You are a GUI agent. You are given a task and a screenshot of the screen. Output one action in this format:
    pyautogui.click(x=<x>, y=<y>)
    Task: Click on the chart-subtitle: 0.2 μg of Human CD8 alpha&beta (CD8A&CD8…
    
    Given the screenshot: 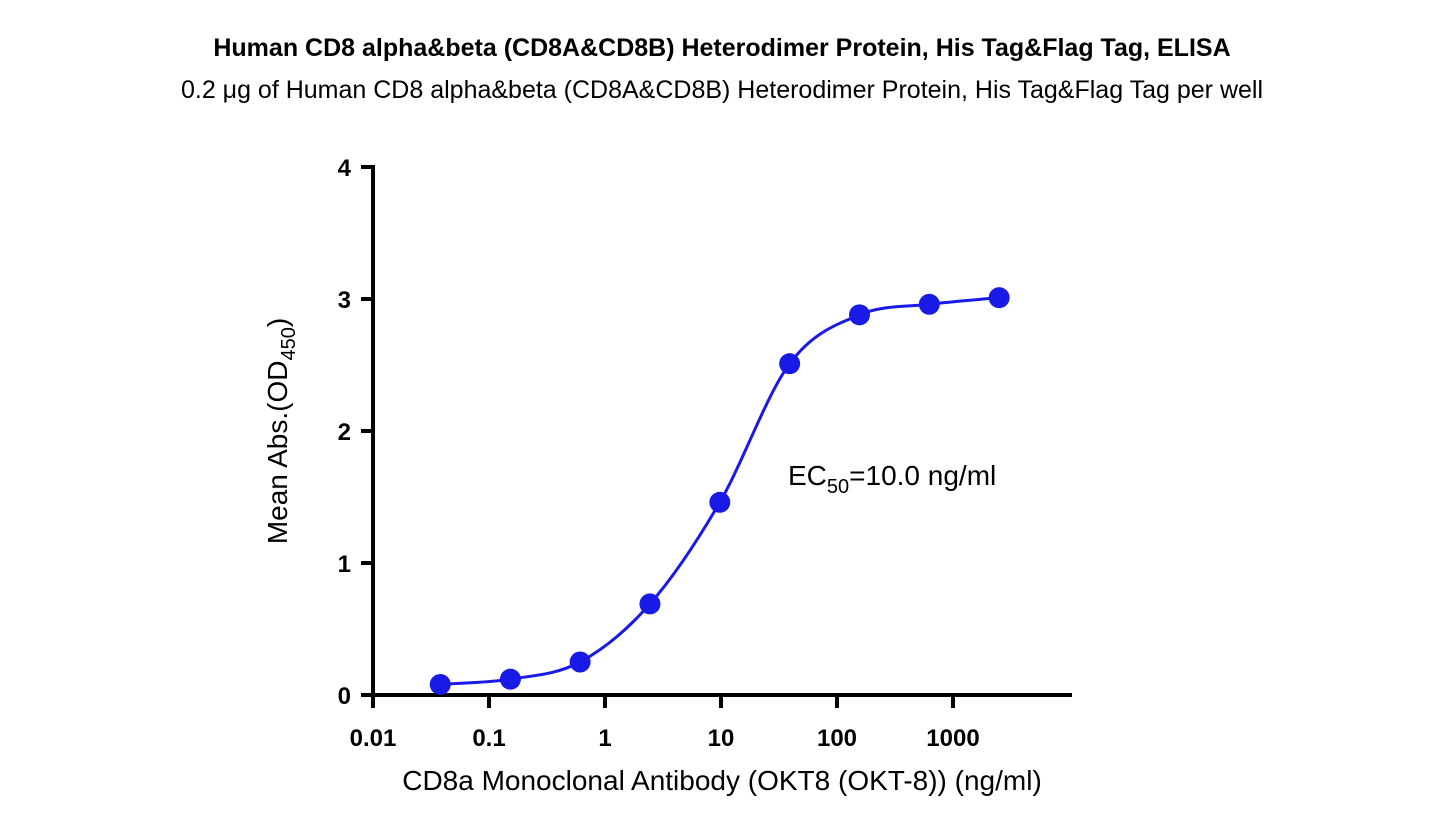 What is the action you would take?
    pyautogui.click(x=722, y=90)
    